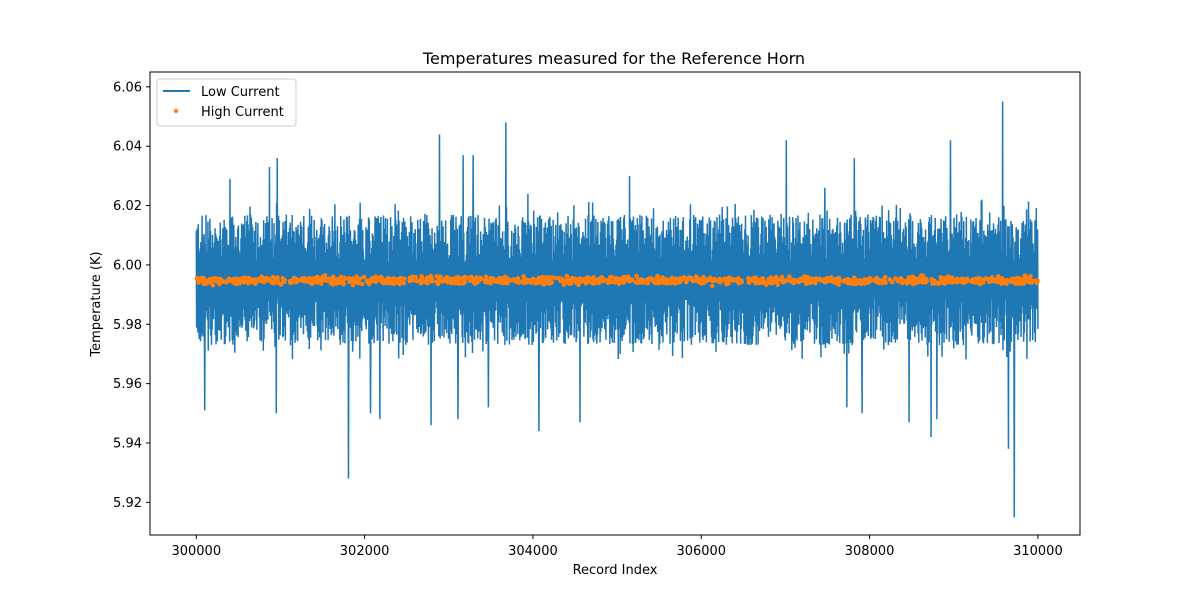  What do you see at coordinates (127, 384) in the screenshot?
I see `y-tick-label: 5.96` at bounding box center [127, 384].